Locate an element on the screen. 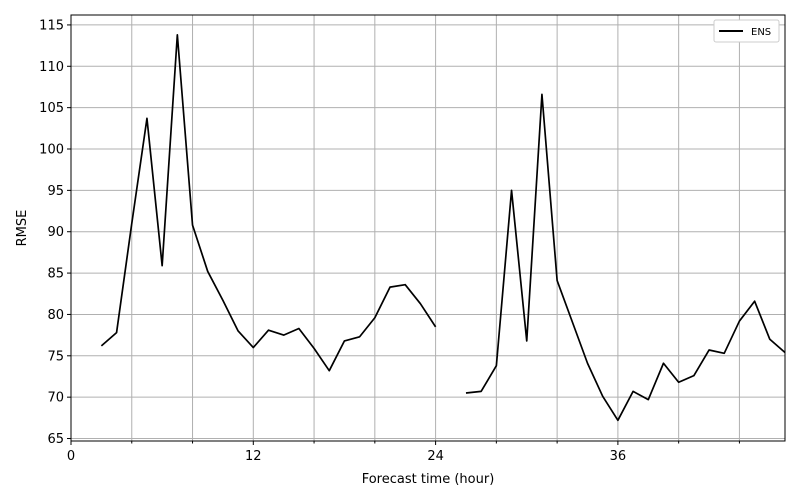 Image resolution: width=800 pixels, height=500 pixels. y-tick-label: 105 is located at coordinates (51, 108).